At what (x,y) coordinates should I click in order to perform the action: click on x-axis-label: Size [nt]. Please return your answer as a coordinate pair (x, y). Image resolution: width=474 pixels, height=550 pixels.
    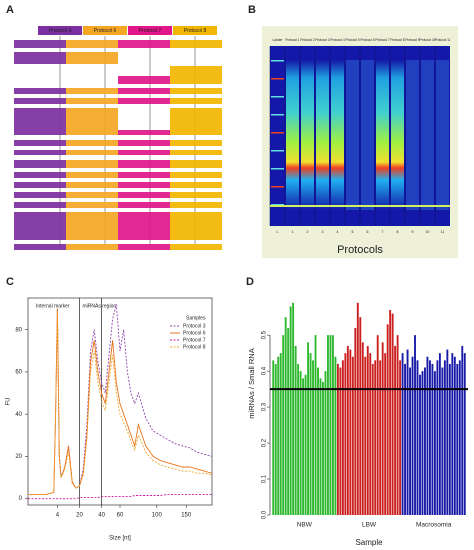
    Looking at the image, I should click on (120, 539).